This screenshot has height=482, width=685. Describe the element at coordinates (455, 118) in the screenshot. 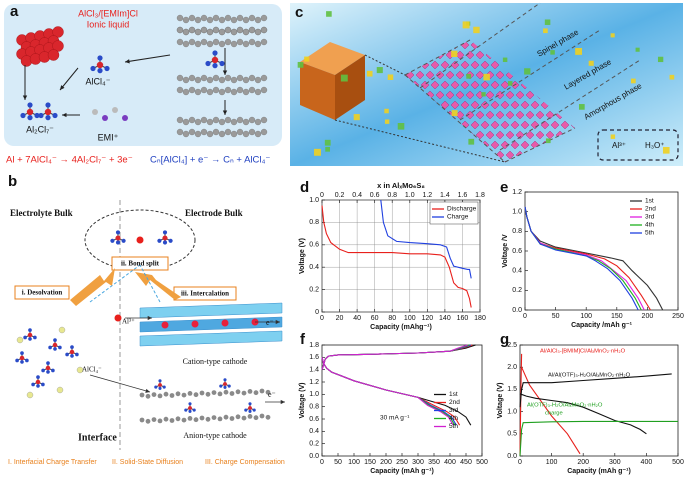

I see `dashed-line` at that location.